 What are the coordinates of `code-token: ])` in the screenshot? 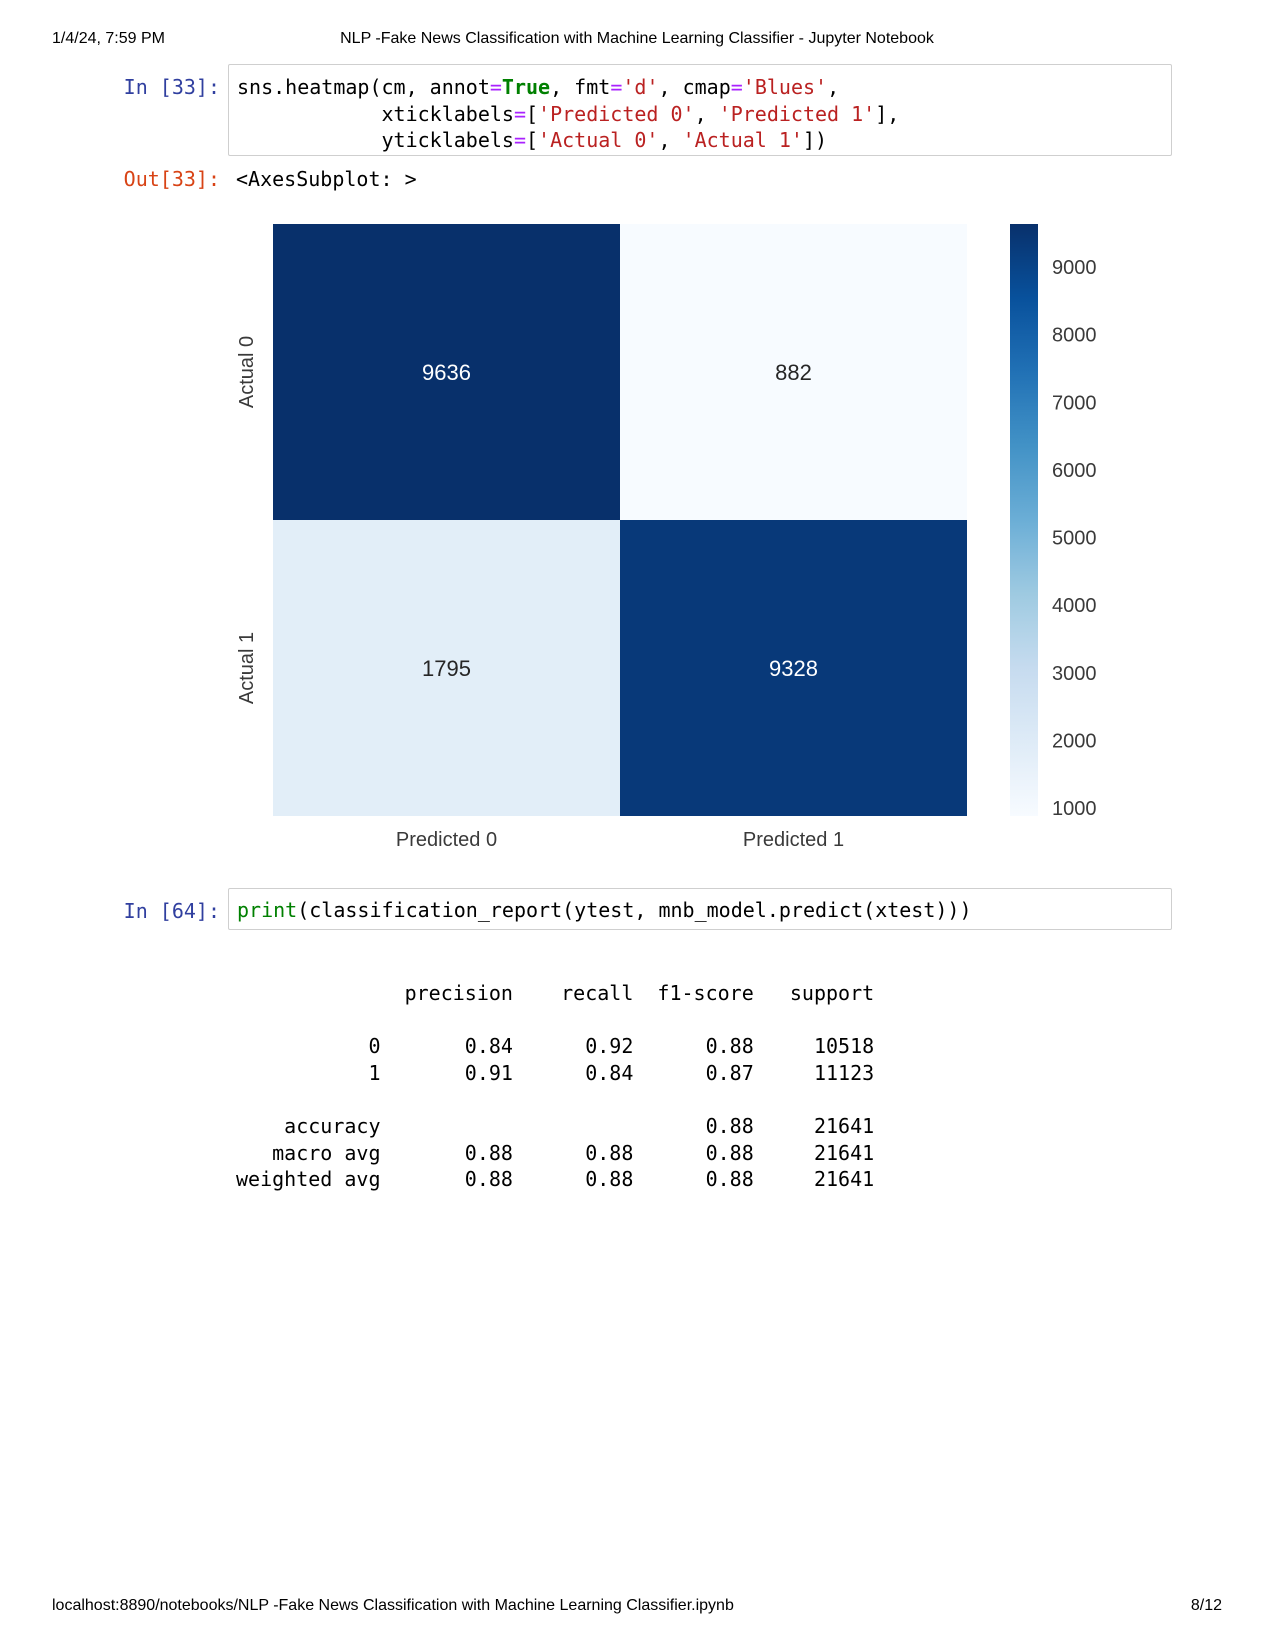 It's located at (815, 140).